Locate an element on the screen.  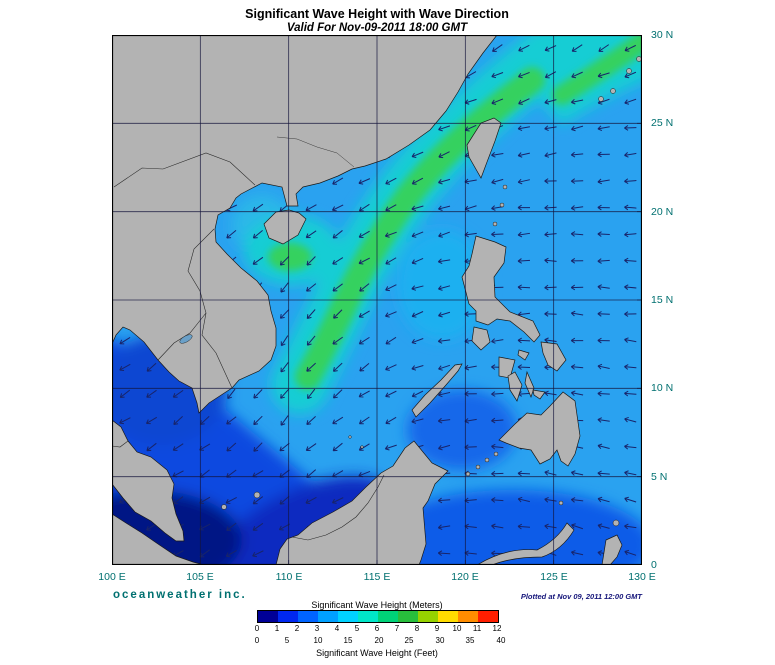
land-sumatra is located at coordinates (158, 539).